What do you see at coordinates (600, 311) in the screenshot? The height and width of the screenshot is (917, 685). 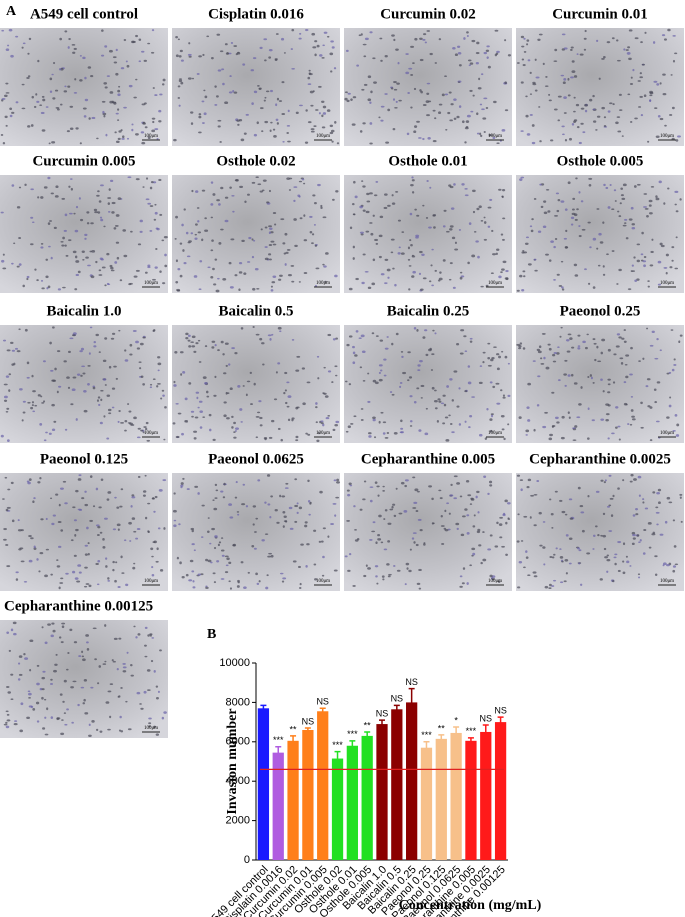 I see `image-title: Paeonol 0.25` at bounding box center [600, 311].